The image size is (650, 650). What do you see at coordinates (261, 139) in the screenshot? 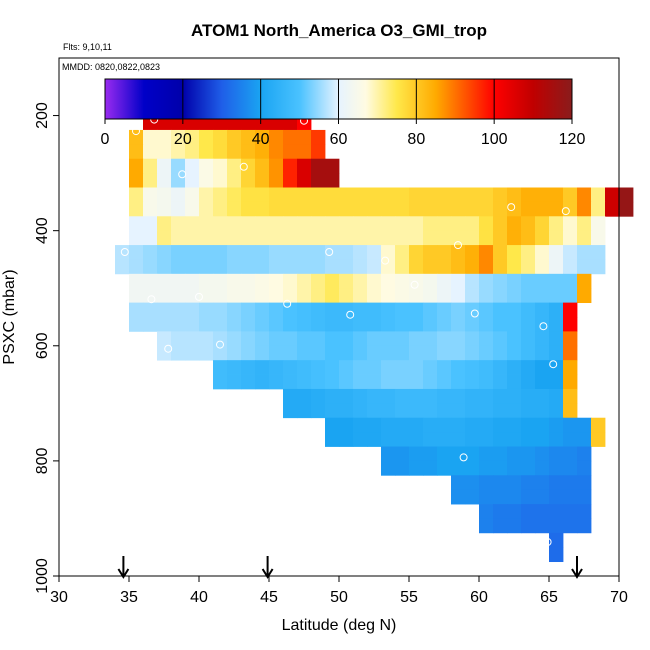
I see `colorbar-tick-label: 40` at bounding box center [261, 139].